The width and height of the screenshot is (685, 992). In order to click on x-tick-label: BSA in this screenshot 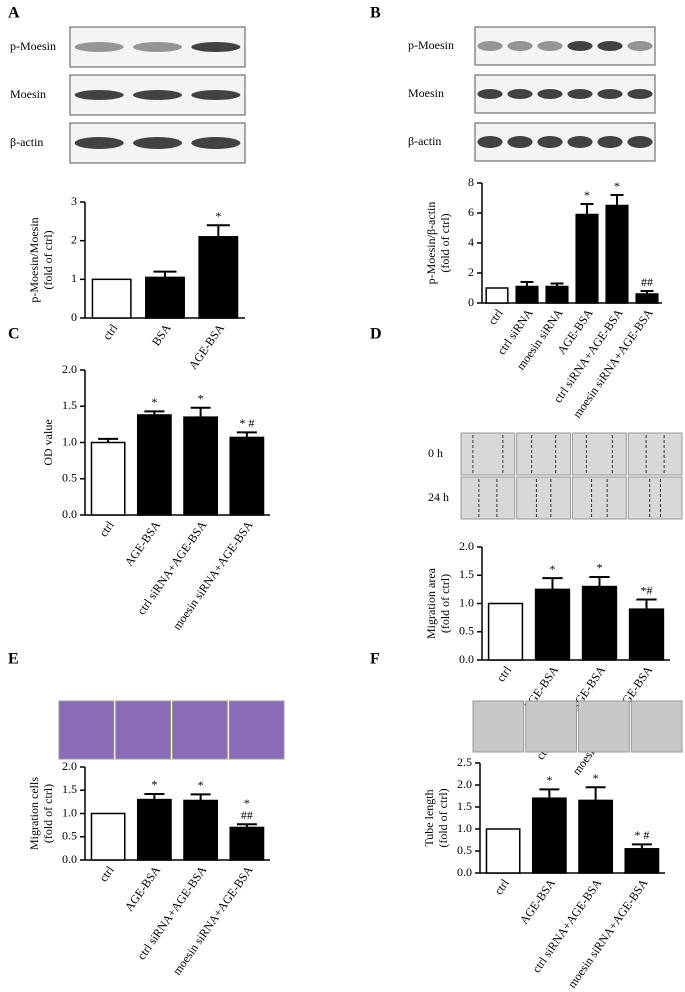, I will do `click(161, 334)`.